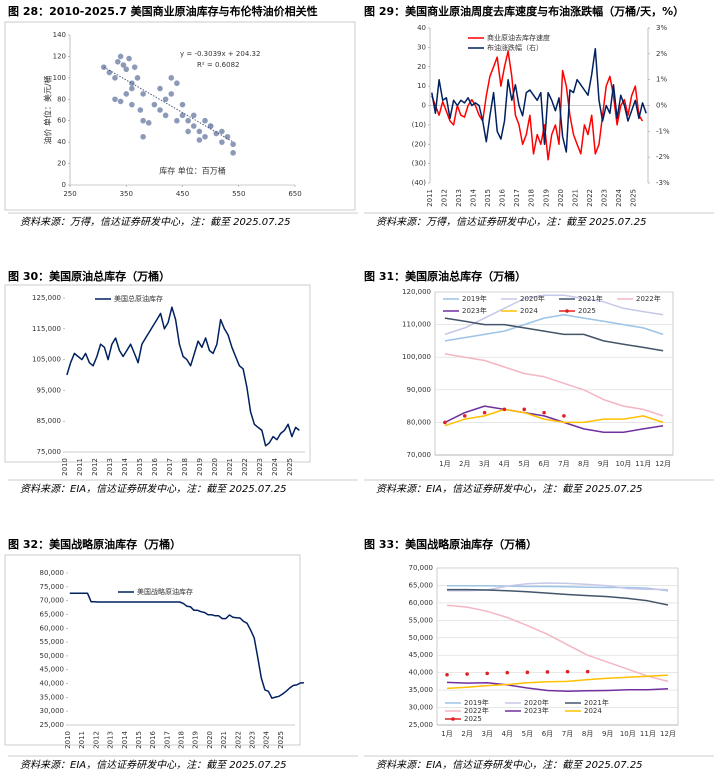 The image size is (721, 777). What do you see at coordinates (59, 35) in the screenshot?
I see `y-tick-label: 140` at bounding box center [59, 35].